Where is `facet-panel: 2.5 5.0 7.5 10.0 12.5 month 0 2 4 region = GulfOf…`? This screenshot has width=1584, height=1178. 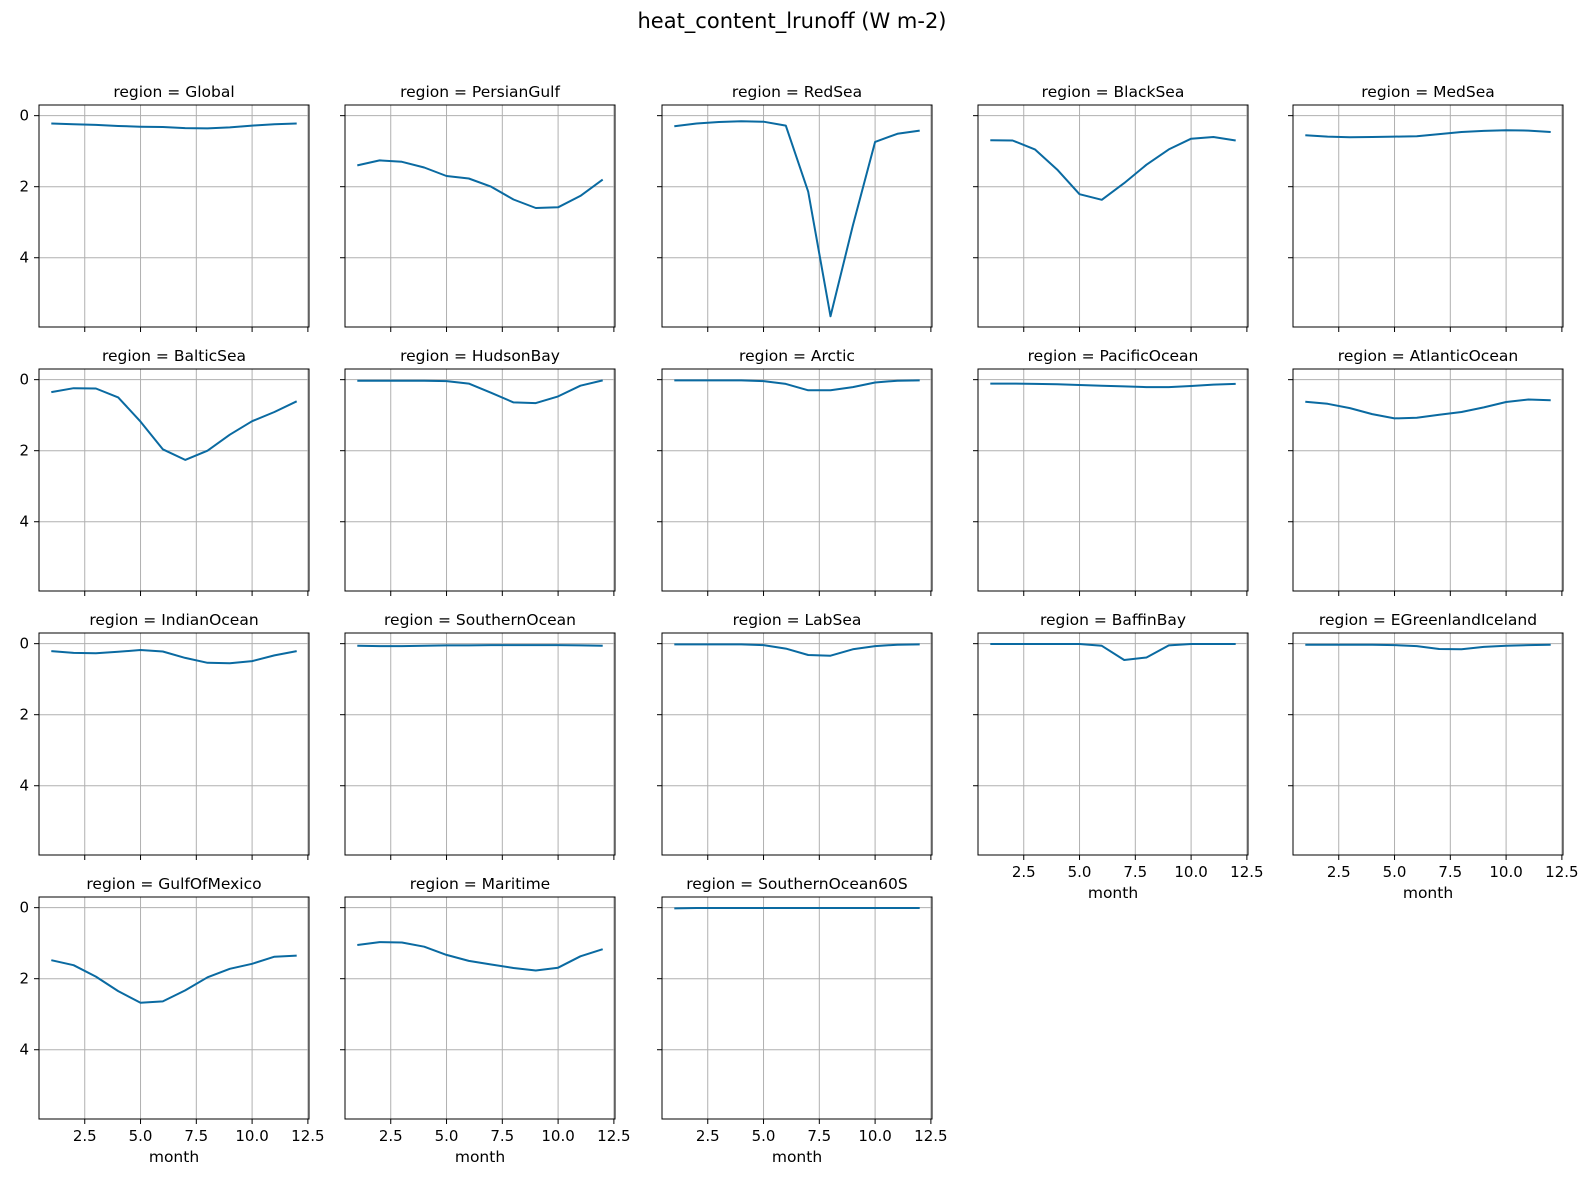
facet-panel: 2.5 5.0 7.5 10.0 12.5 month 0 2 4 region = GulfOf… is located at coordinates (171, 1020).